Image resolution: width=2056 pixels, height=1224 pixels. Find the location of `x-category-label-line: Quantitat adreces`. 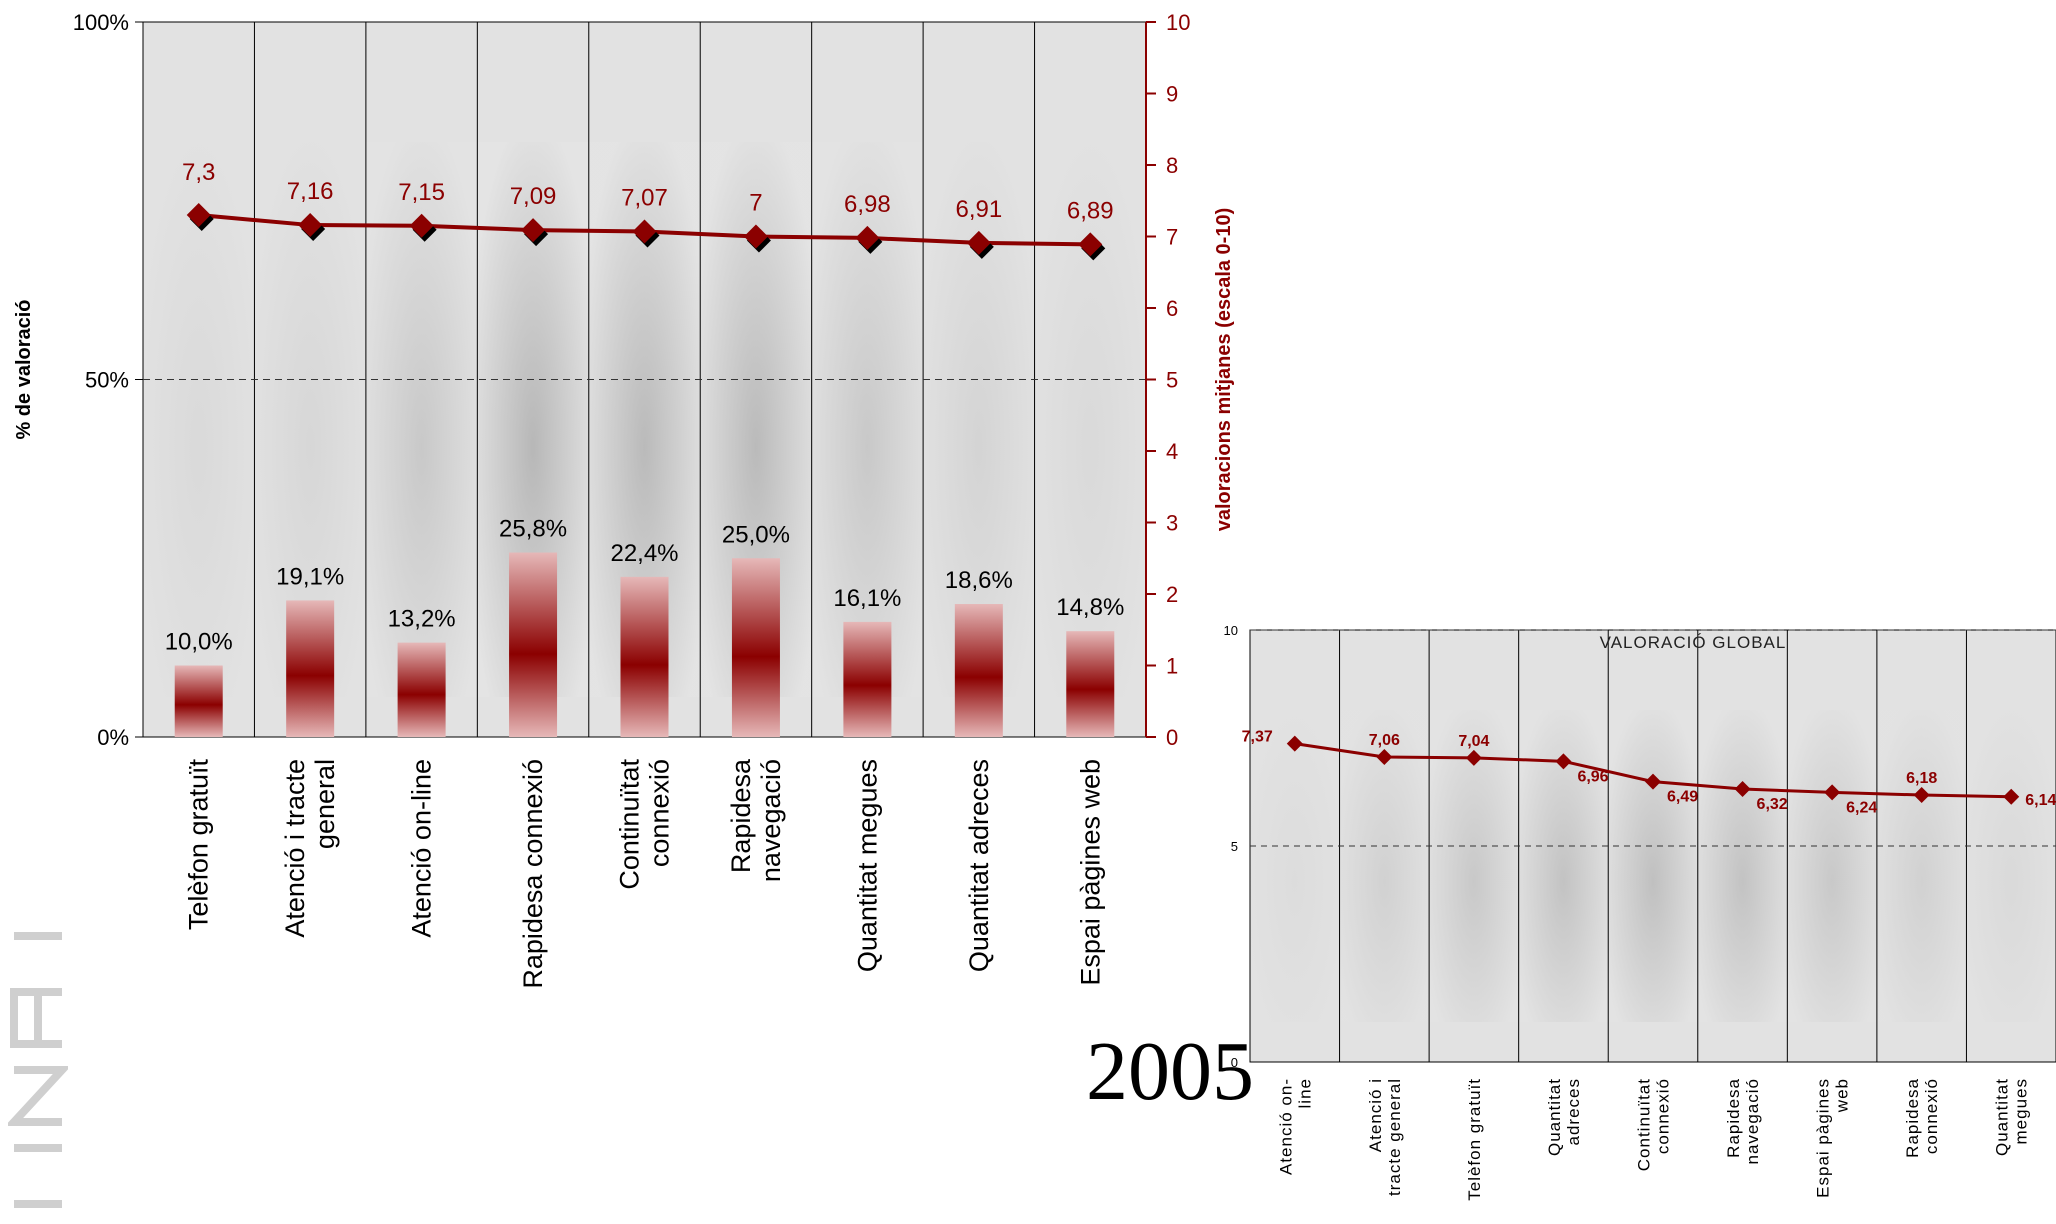

x-category-label-line: Quantitat adreces is located at coordinates (979, 865).